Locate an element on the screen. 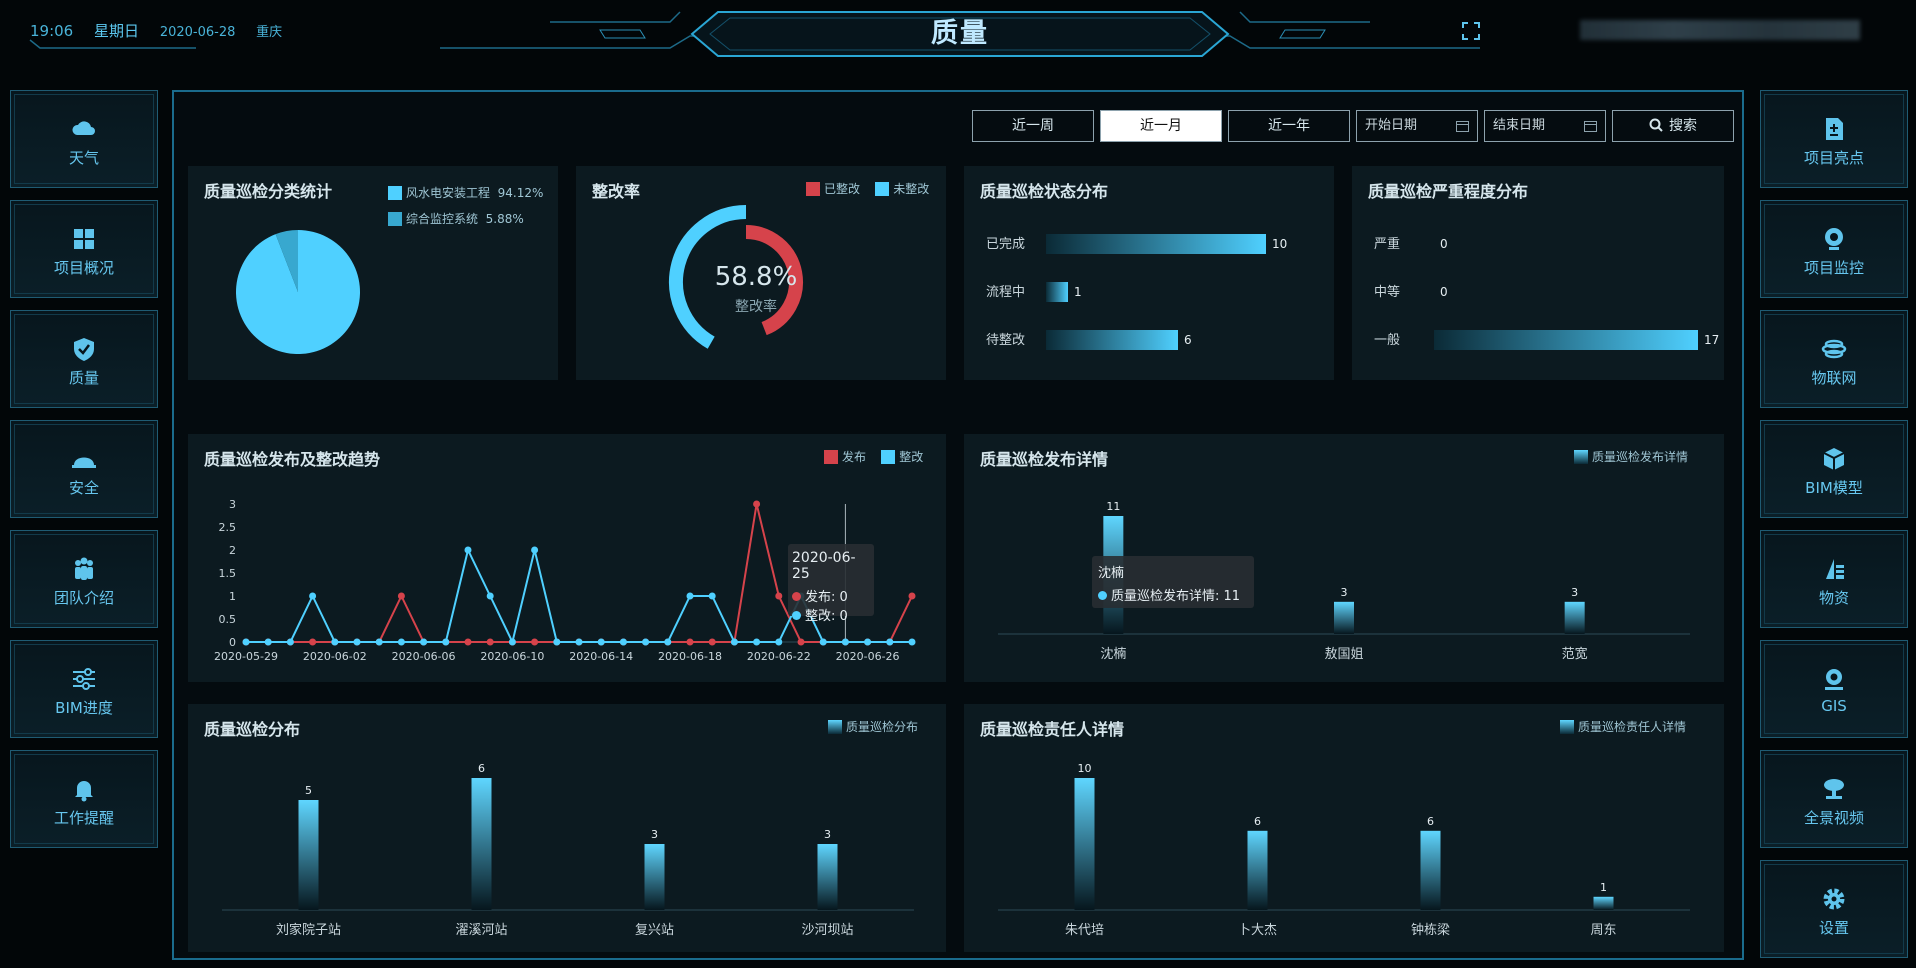 Image resolution: width=1916 pixels, height=968 pixels. bar-value: 6 is located at coordinates (1257, 821).